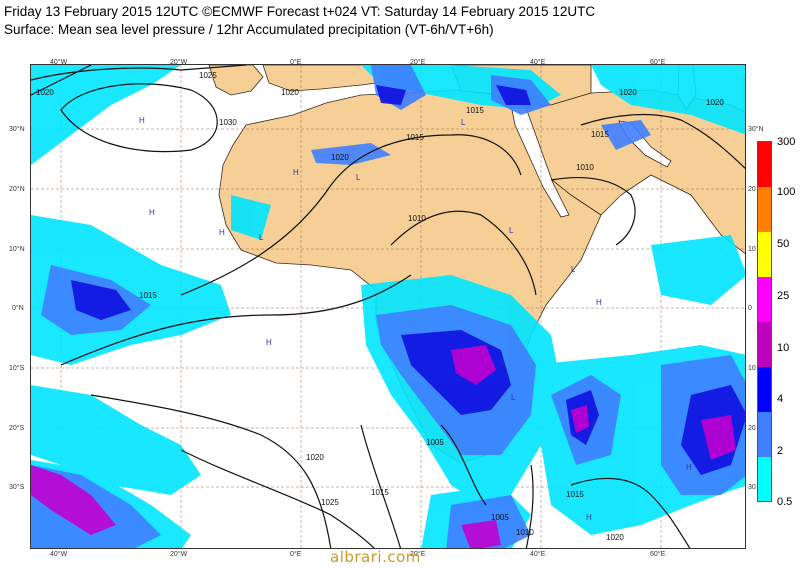 Image resolution: width=807 pixels, height=568 pixels. Describe the element at coordinates (59, 554) in the screenshot. I see `lon-label-bottom-40w: 40°W` at that location.